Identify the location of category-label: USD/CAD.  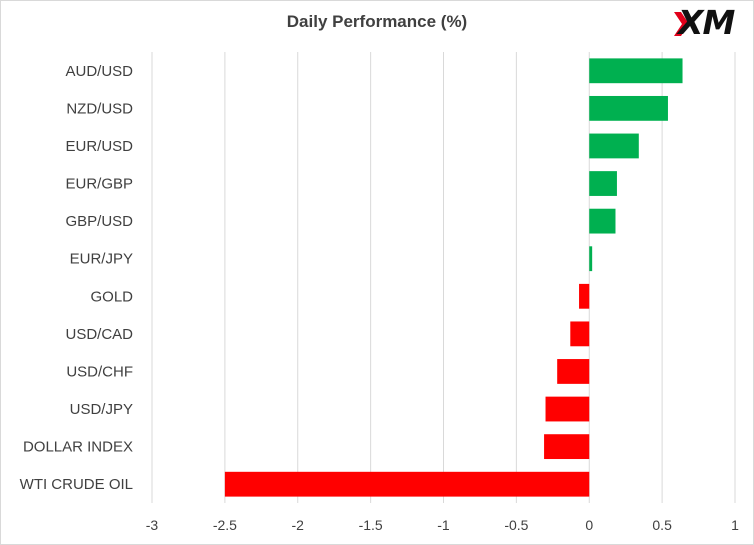
(99, 334).